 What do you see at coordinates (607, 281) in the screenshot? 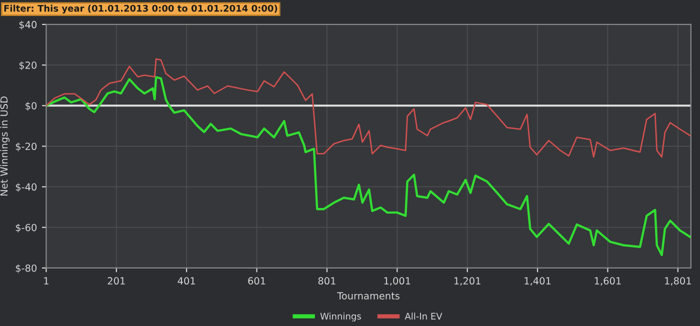
I see `x-tick-label: 1,601` at bounding box center [607, 281].